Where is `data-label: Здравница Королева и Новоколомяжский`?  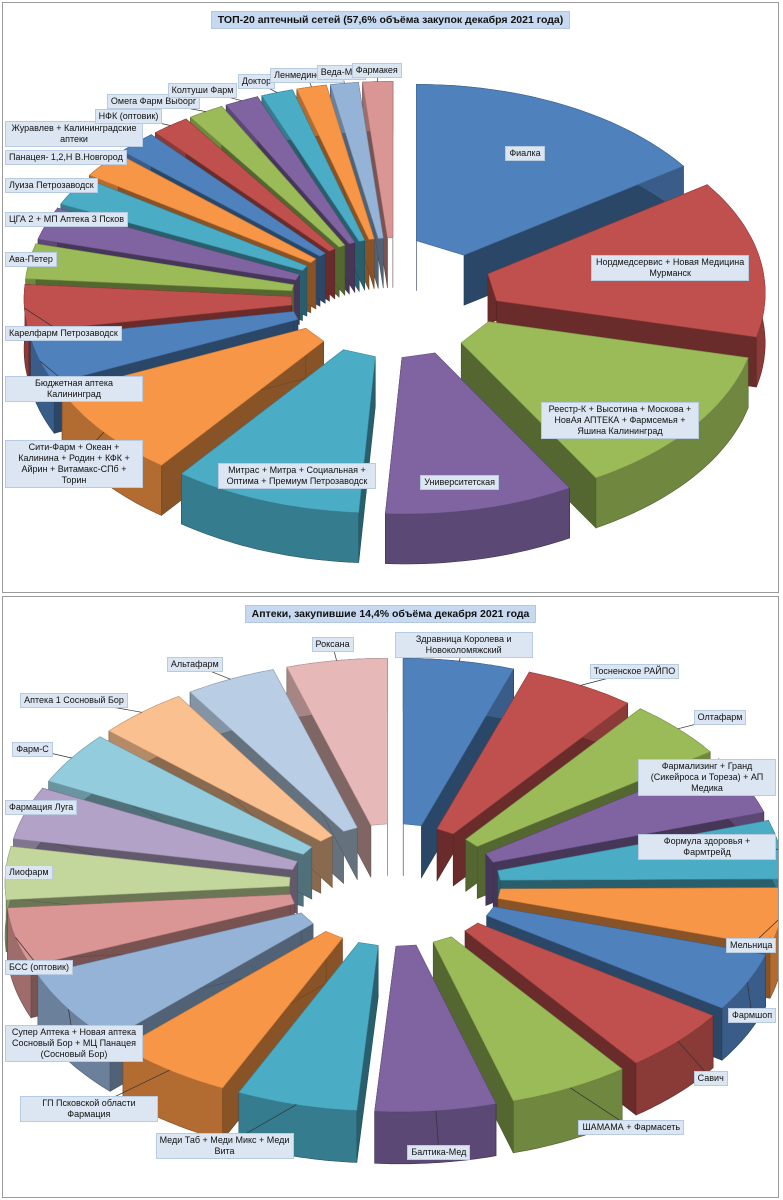
data-label: Здравница Королева и Новоколомяжский is located at coordinates (463, 645).